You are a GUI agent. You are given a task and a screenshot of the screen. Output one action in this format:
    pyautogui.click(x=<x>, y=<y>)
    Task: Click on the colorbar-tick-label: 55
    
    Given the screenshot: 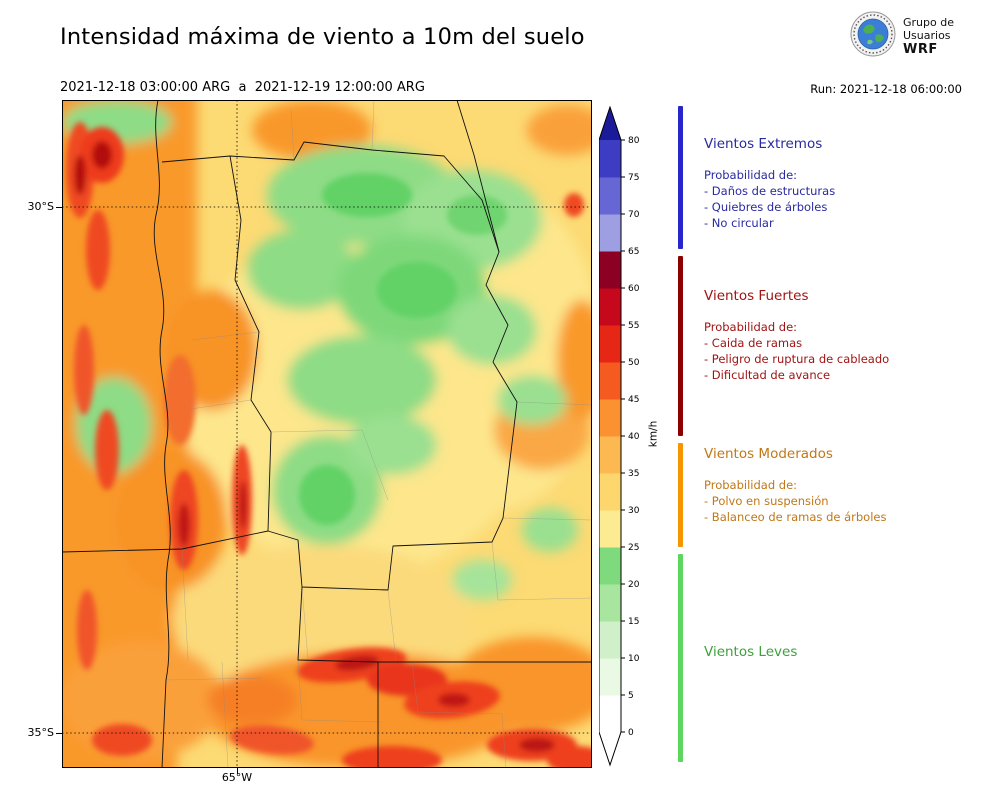 What is the action you would take?
    pyautogui.click(x=633, y=326)
    